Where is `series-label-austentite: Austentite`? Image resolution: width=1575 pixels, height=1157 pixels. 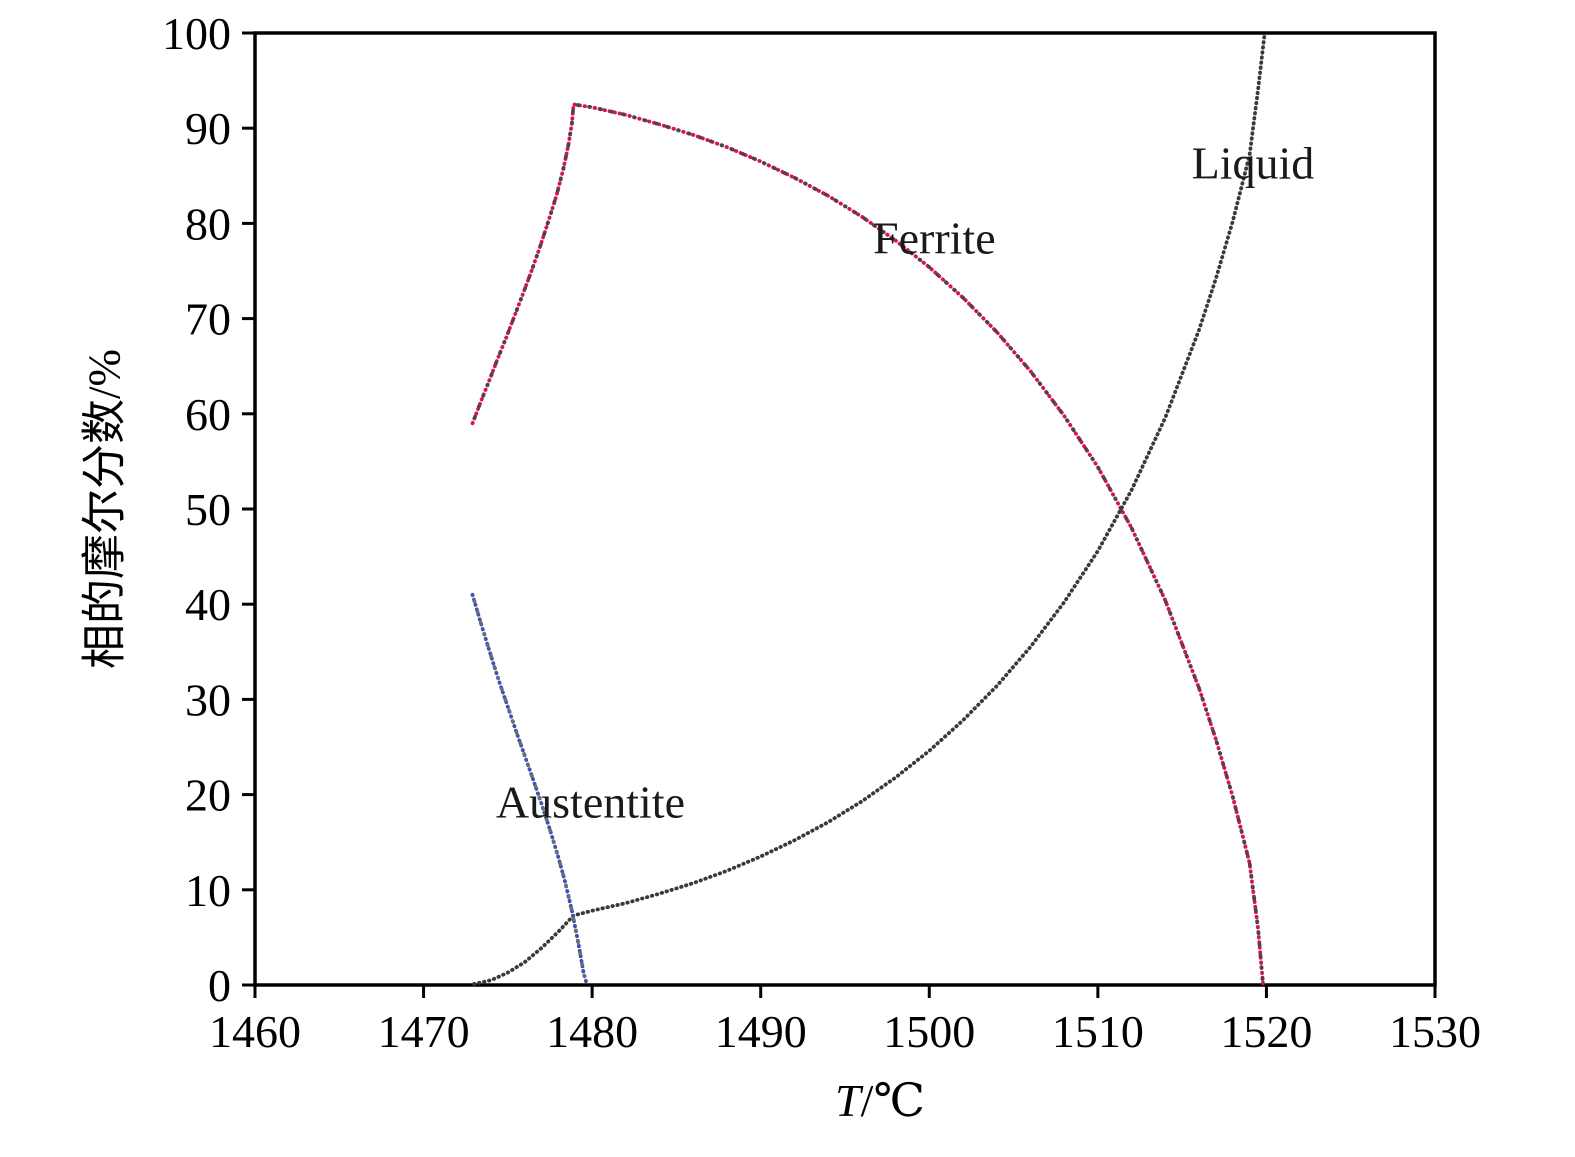 series-label-austentite: Austentite is located at coordinates (590, 802).